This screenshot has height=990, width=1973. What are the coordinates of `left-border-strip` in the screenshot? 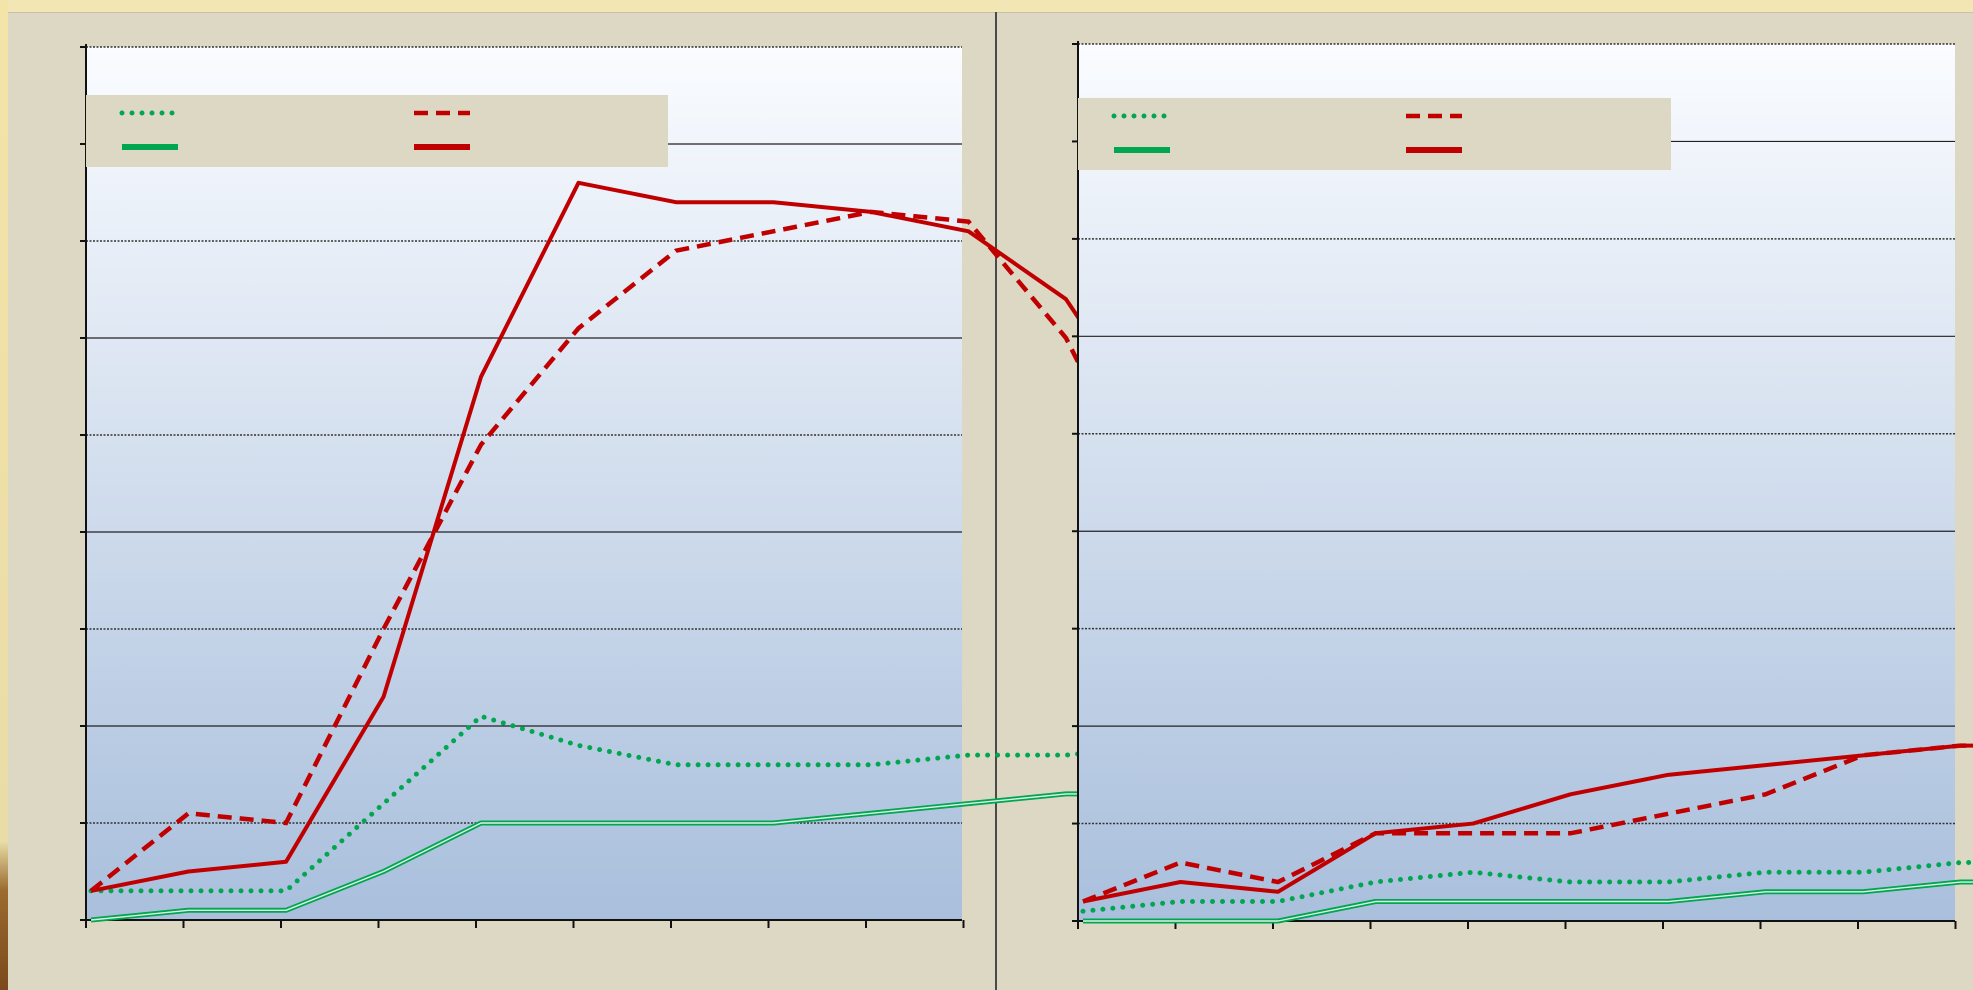 It's located at (4, 495).